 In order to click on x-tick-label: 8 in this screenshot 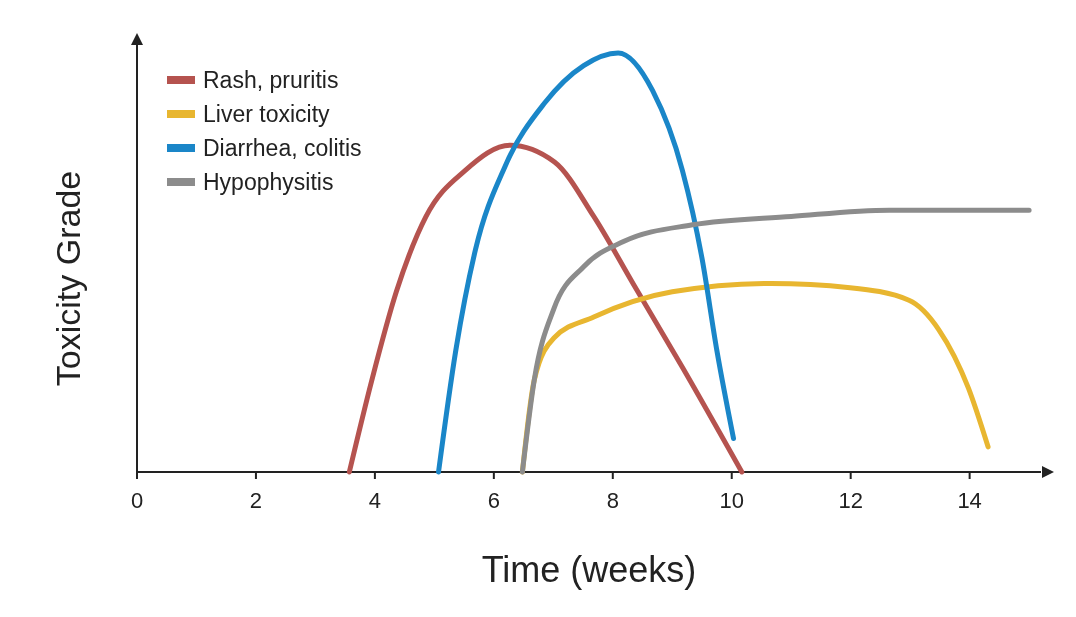, I will do `click(612, 500)`.